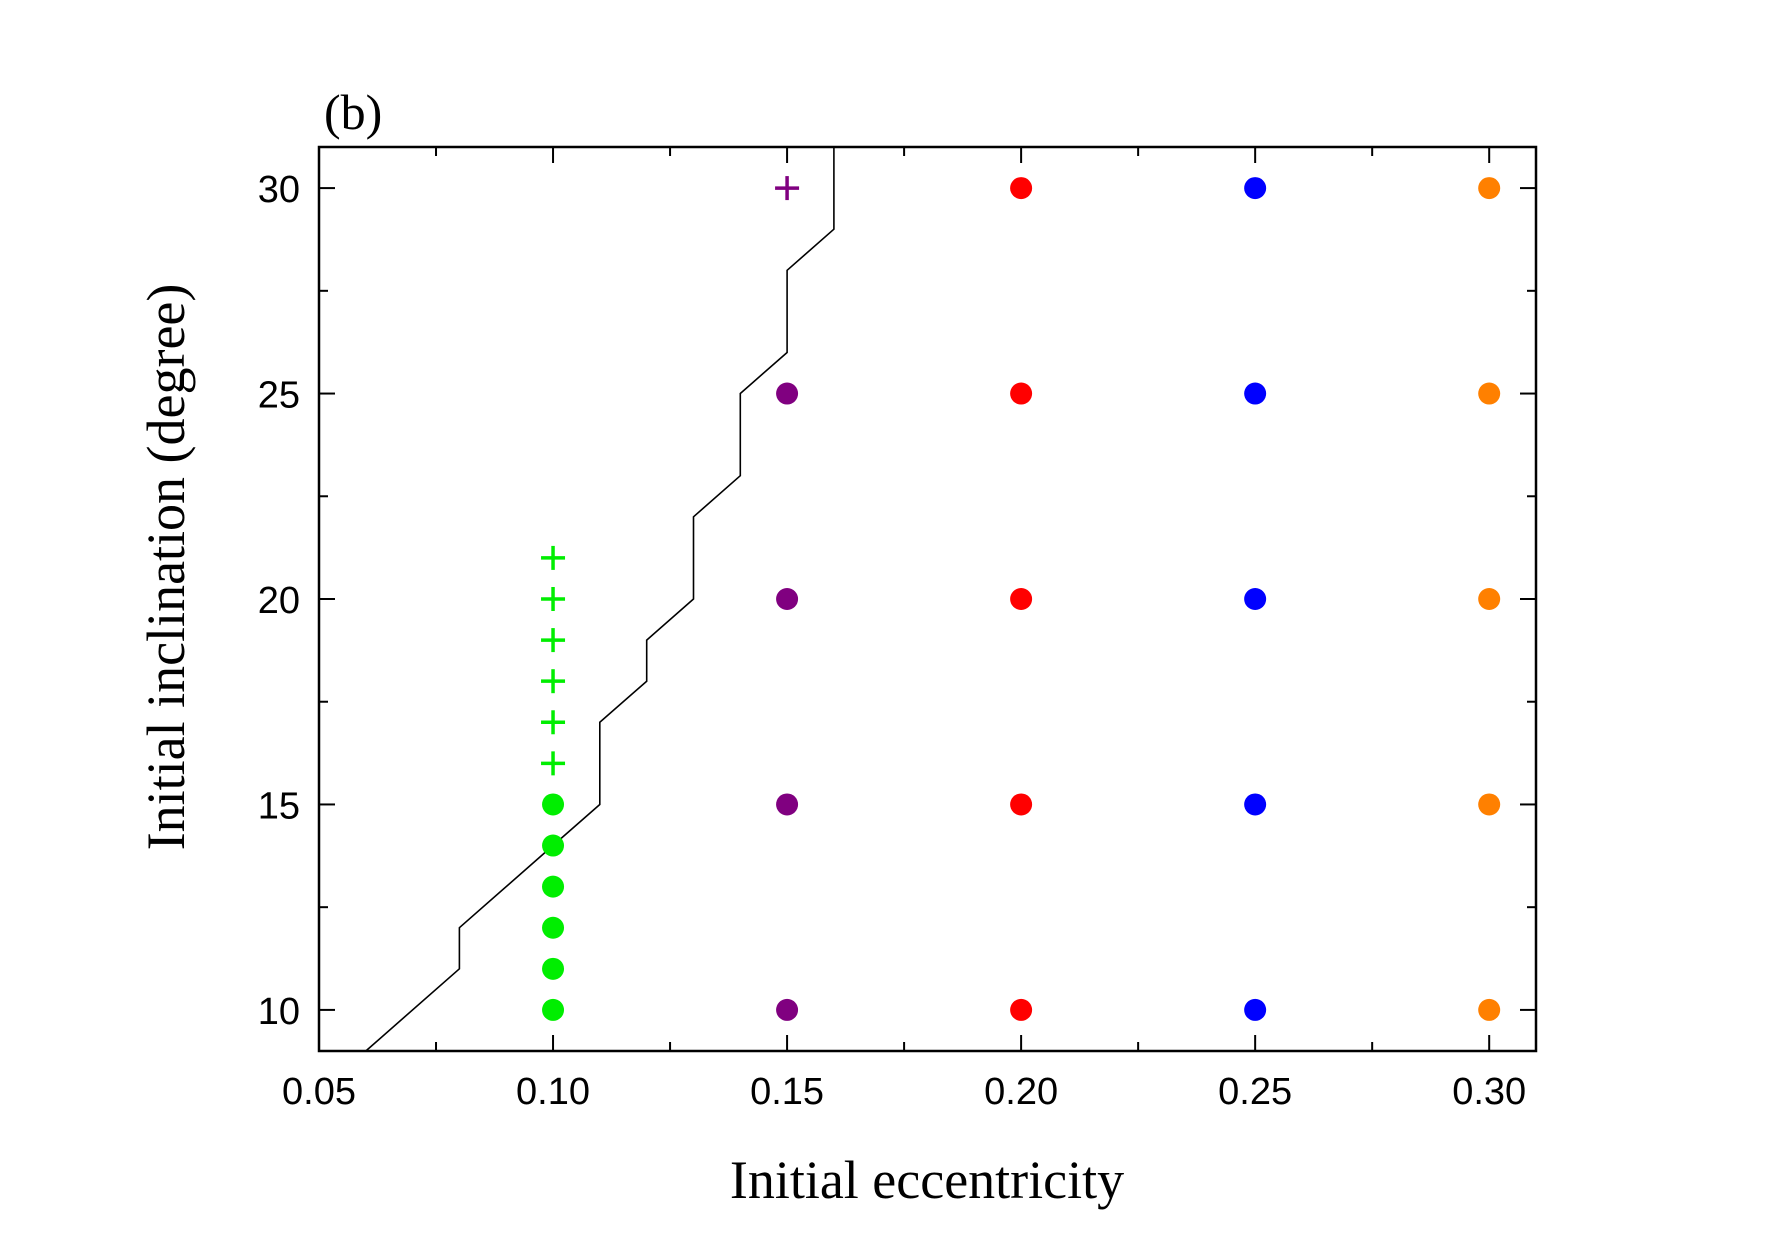 This screenshot has width=1772, height=1253. Describe the element at coordinates (787, 1092) in the screenshot. I see `x-tick-label: 0.15` at that location.